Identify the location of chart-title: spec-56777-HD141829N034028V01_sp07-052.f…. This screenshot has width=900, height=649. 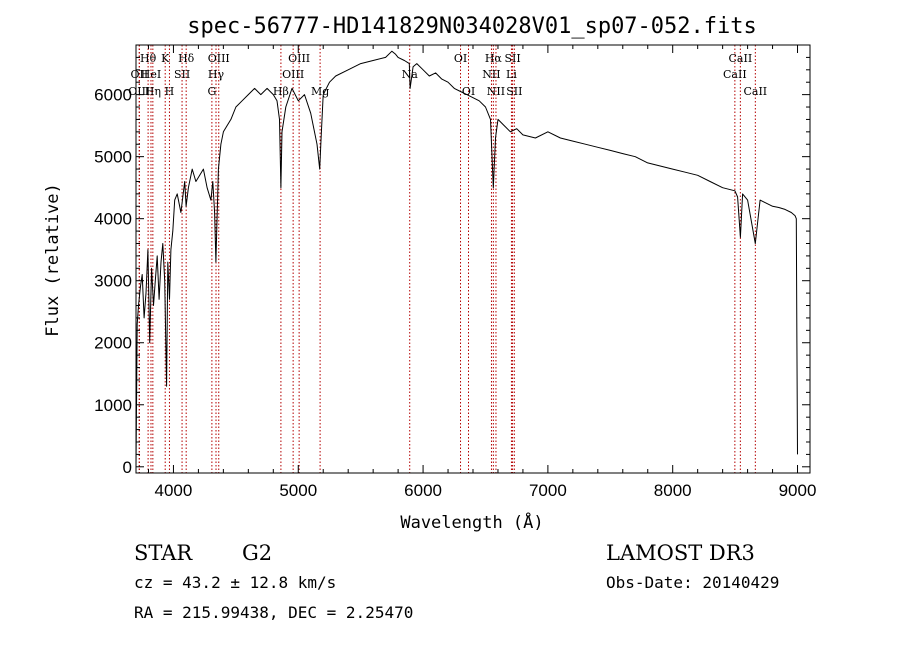
(472, 26).